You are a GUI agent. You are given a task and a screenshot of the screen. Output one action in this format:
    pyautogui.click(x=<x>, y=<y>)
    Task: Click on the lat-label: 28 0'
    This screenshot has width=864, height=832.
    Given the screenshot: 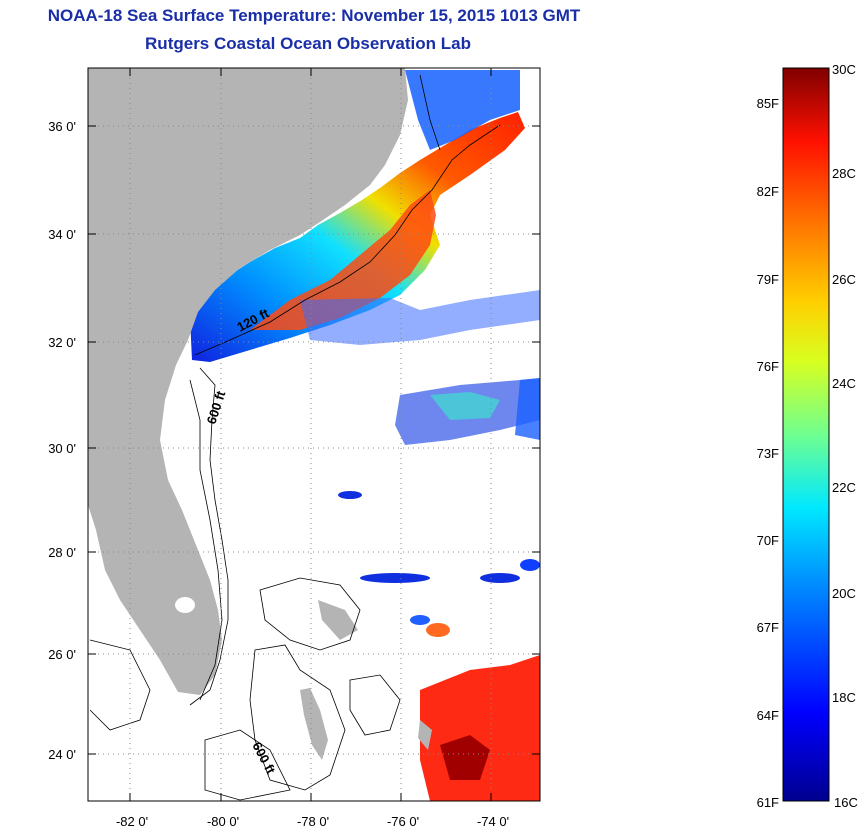 What is the action you would take?
    pyautogui.click(x=62, y=552)
    